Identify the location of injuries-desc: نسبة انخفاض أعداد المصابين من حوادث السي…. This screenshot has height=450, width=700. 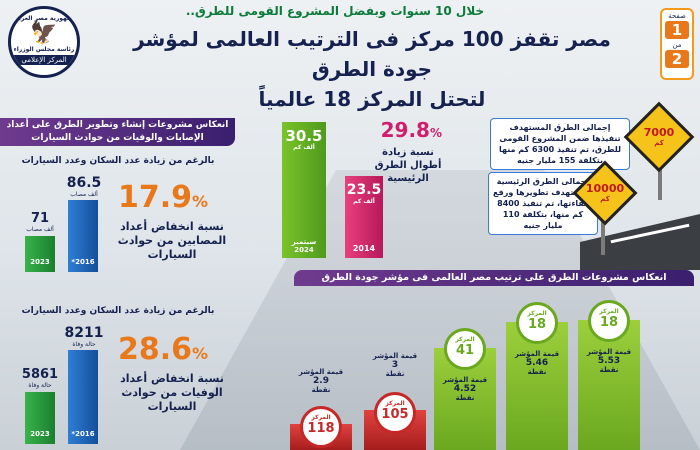
(172, 240).